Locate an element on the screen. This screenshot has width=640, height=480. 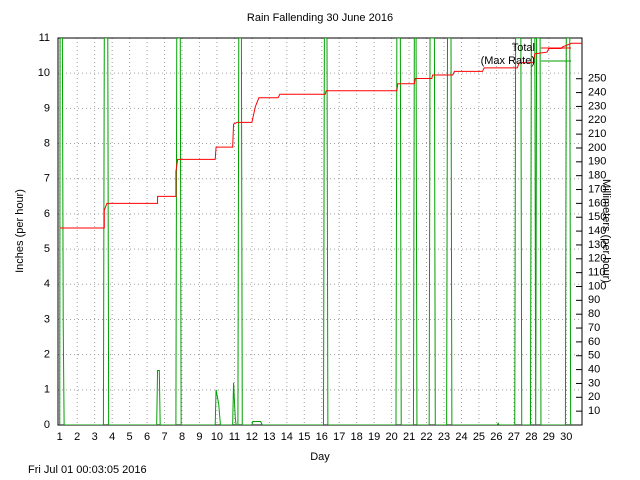
y-tick-label: 2 is located at coordinates (47, 355).